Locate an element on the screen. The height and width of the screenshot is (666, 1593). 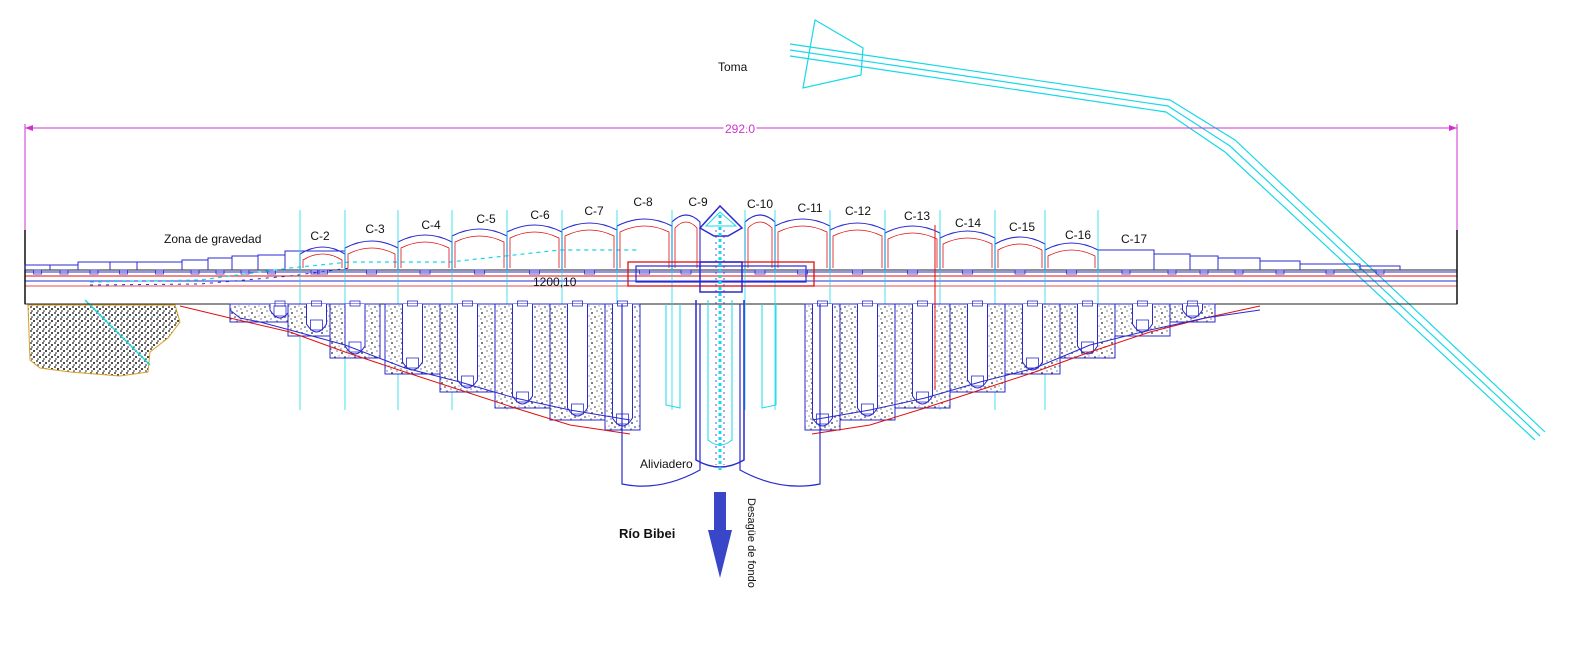
block-label: C-2 is located at coordinates (320, 236).